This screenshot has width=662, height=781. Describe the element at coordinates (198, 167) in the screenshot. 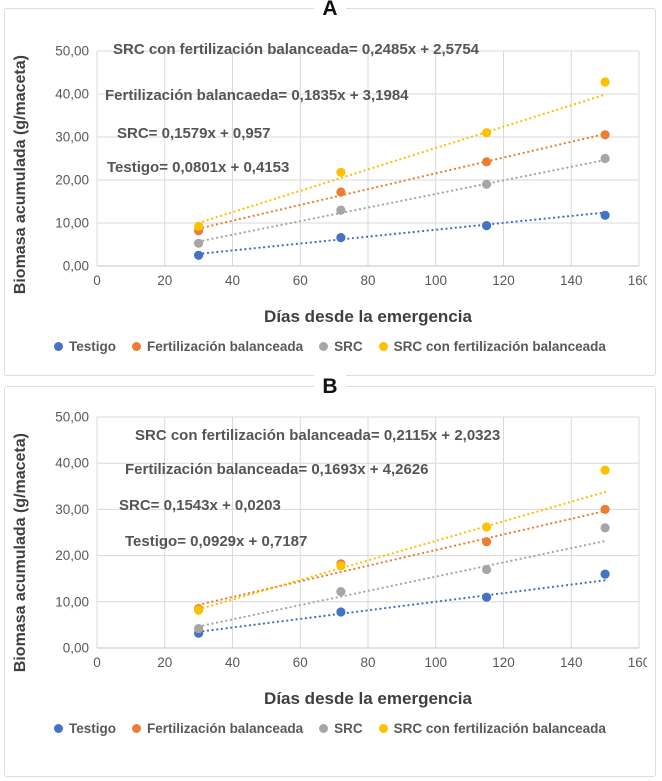

I see `trend-equation-testigo-a: Testigo= 0,0801x + 0,4153` at that location.